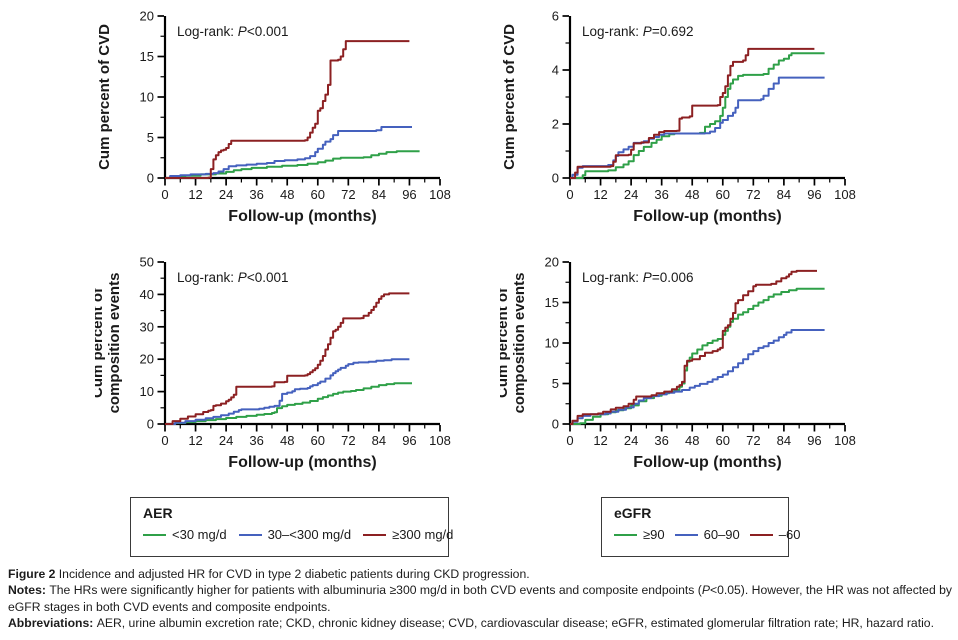 Image resolution: width=958 pixels, height=640 pixels. I want to click on legend-item: 30–<300 mg/d, so click(295, 534).